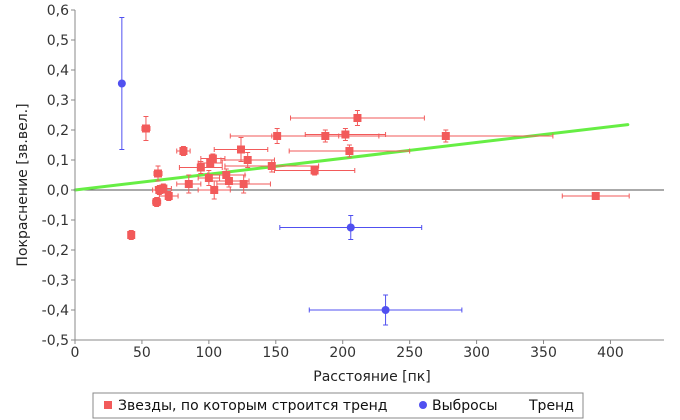  What do you see at coordinates (108, 405) in the screenshot?
I see `legend-marker-stars` at bounding box center [108, 405].